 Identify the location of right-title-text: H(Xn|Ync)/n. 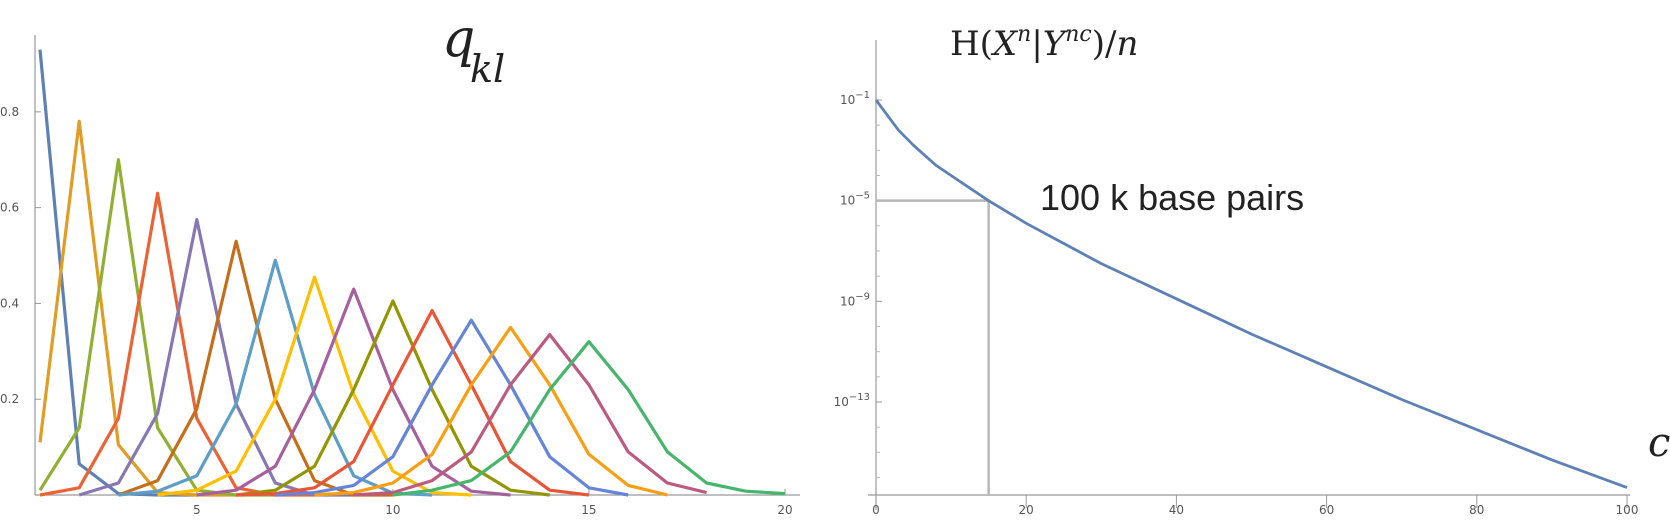
(1044, 43).